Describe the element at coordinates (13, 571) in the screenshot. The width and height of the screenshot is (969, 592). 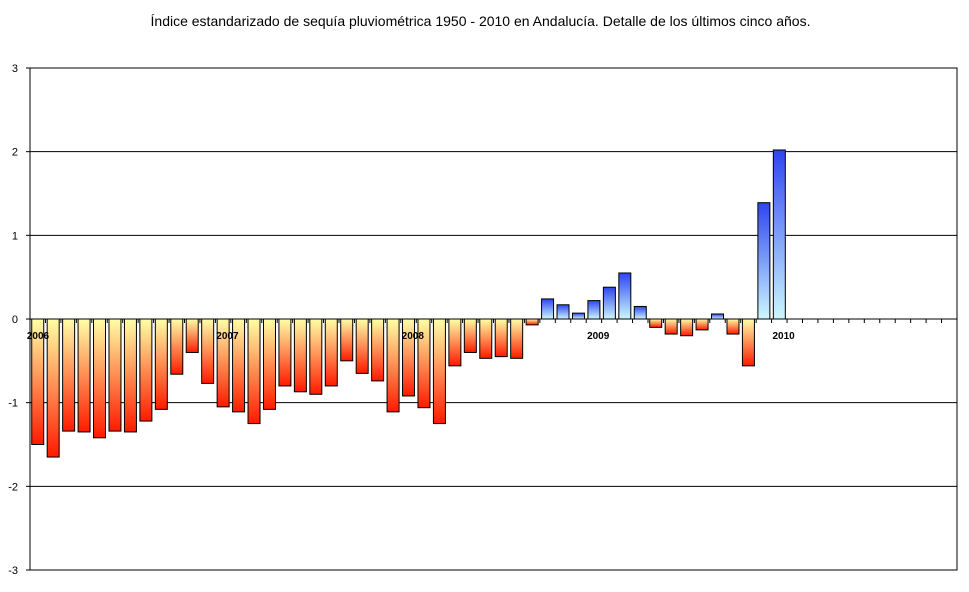
I see `y-tick-label: -3` at that location.